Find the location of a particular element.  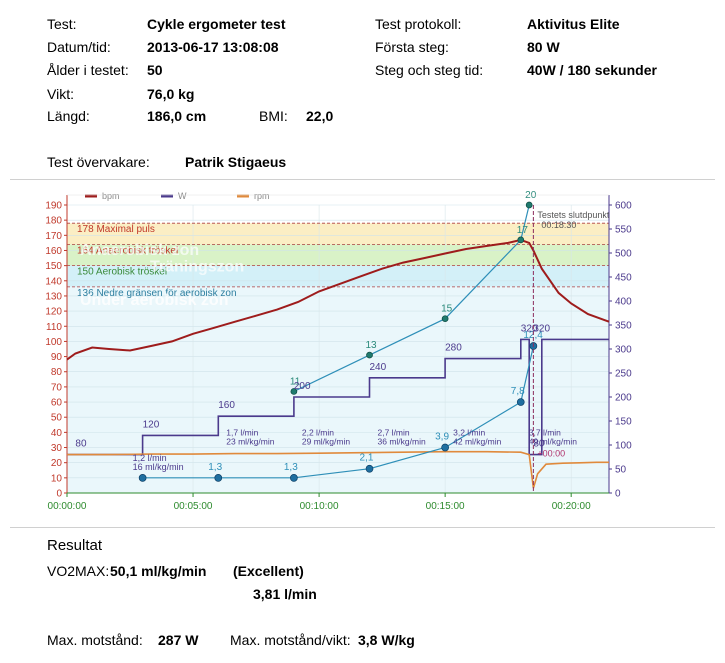

datum-label: Datum/tid: is located at coordinates (79, 47).